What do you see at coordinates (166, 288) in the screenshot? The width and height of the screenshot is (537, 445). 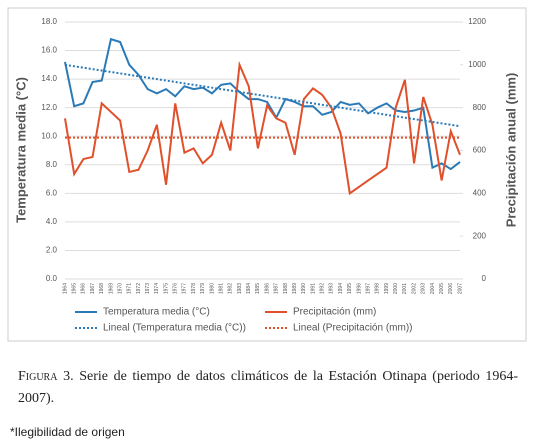 I see `x-tick-label: 1975` at bounding box center [166, 288].